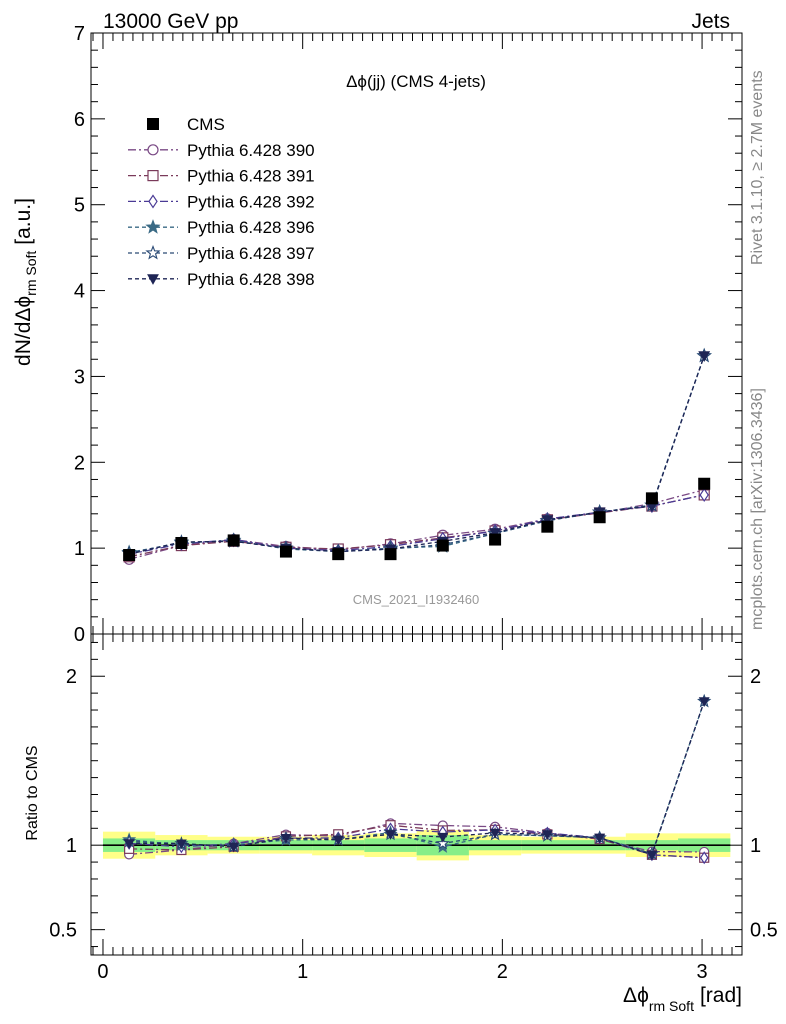 This screenshot has height=1024, width=786. What do you see at coordinates (186, 124) in the screenshot?
I see `legend-item-cms: CMS` at bounding box center [186, 124].